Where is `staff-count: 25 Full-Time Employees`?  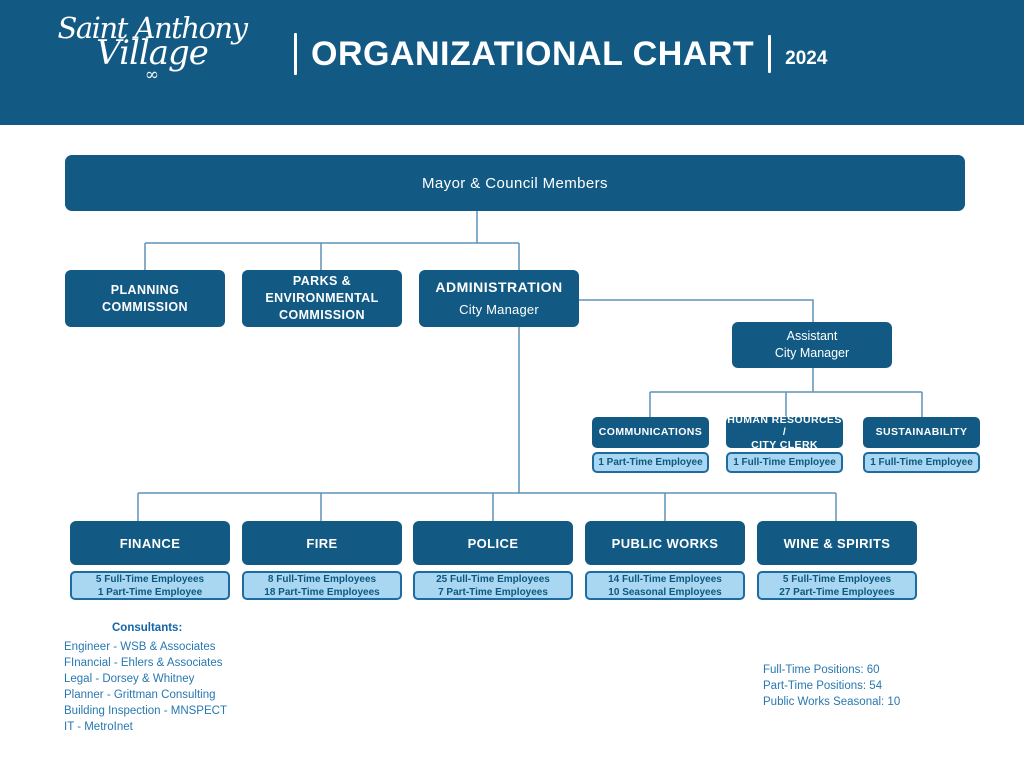
staff-count: 25 Full-Time Employees is located at coordinates (493, 579).